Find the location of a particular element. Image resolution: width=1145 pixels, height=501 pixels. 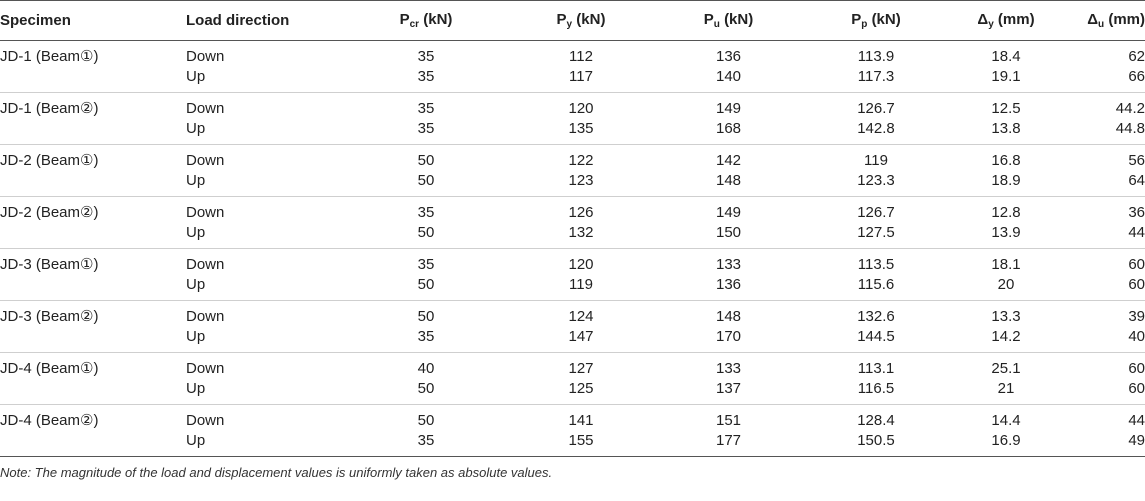

cell-pp: 150.5 is located at coordinates (876, 440).